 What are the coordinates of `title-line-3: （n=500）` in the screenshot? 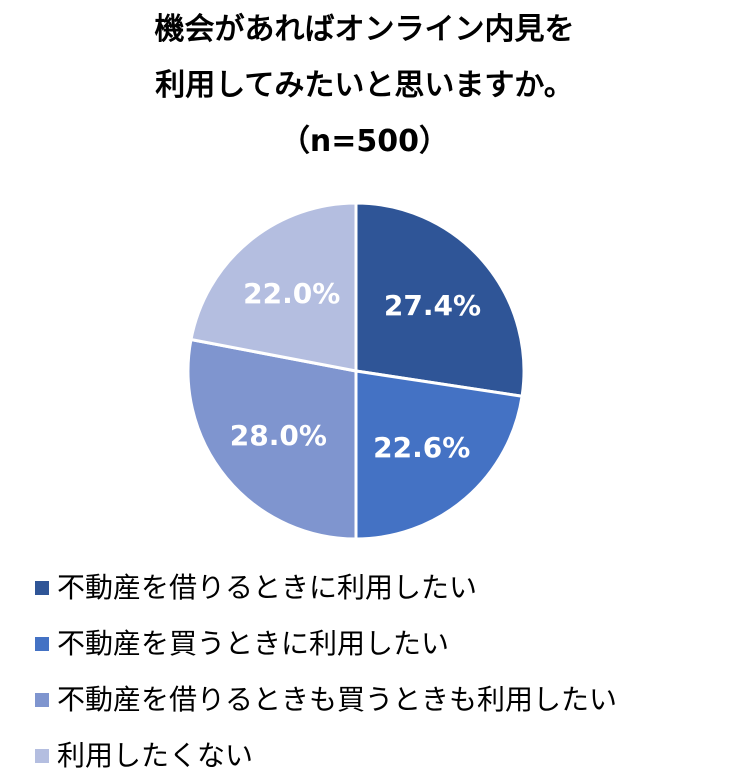 It's located at (364, 141).